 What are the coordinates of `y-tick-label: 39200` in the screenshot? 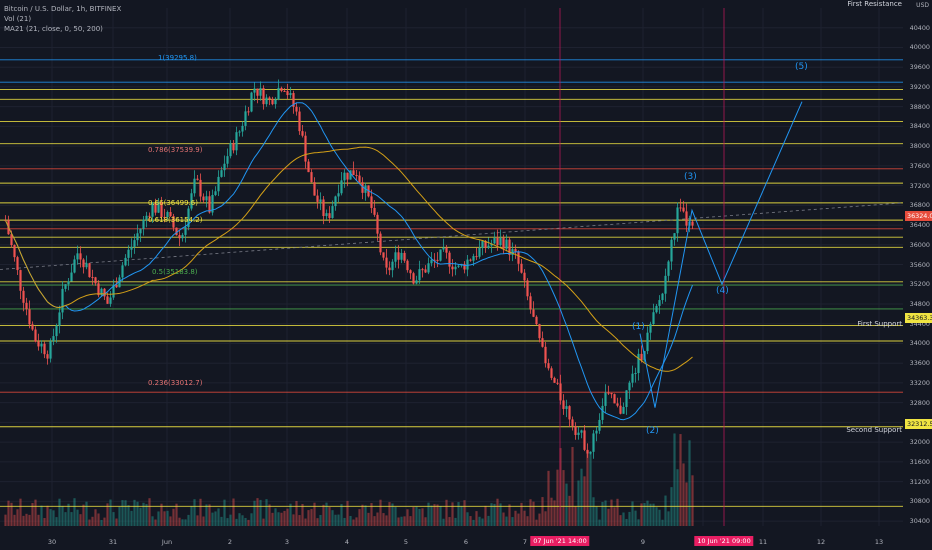 It's located at (919, 86).